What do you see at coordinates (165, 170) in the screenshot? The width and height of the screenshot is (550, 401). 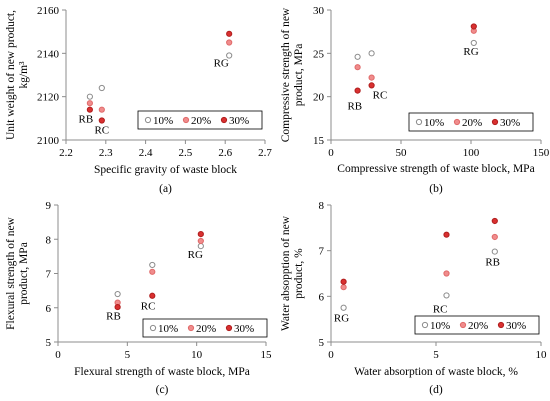 I see `x-axis-label: Specific gravity of waste block` at bounding box center [165, 170].